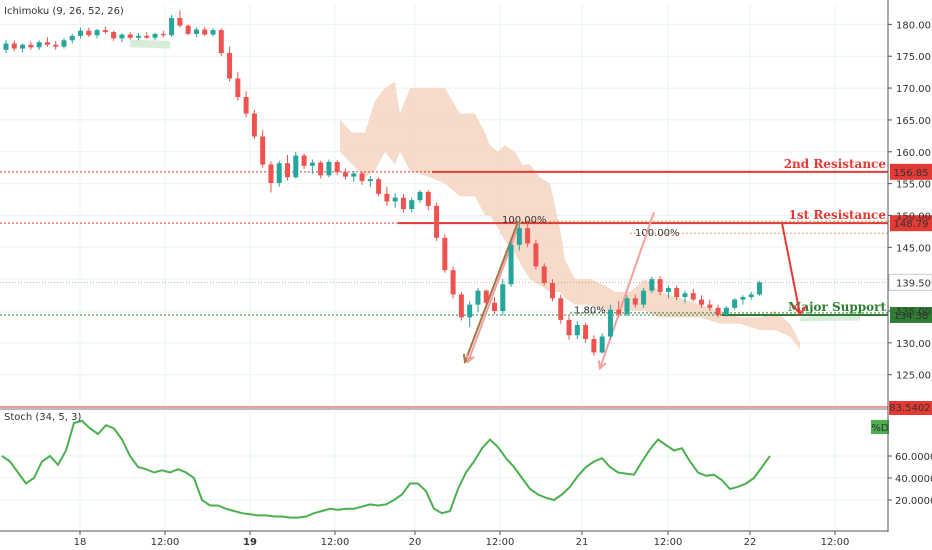  Describe the element at coordinates (150, 44) in the screenshot. I see `cloud-band-green` at that location.